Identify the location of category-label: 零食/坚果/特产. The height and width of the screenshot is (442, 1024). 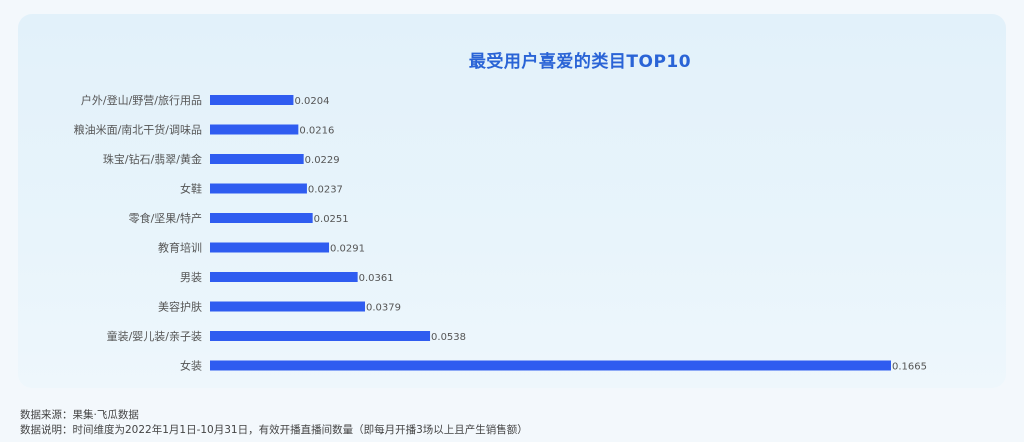
(165, 218).